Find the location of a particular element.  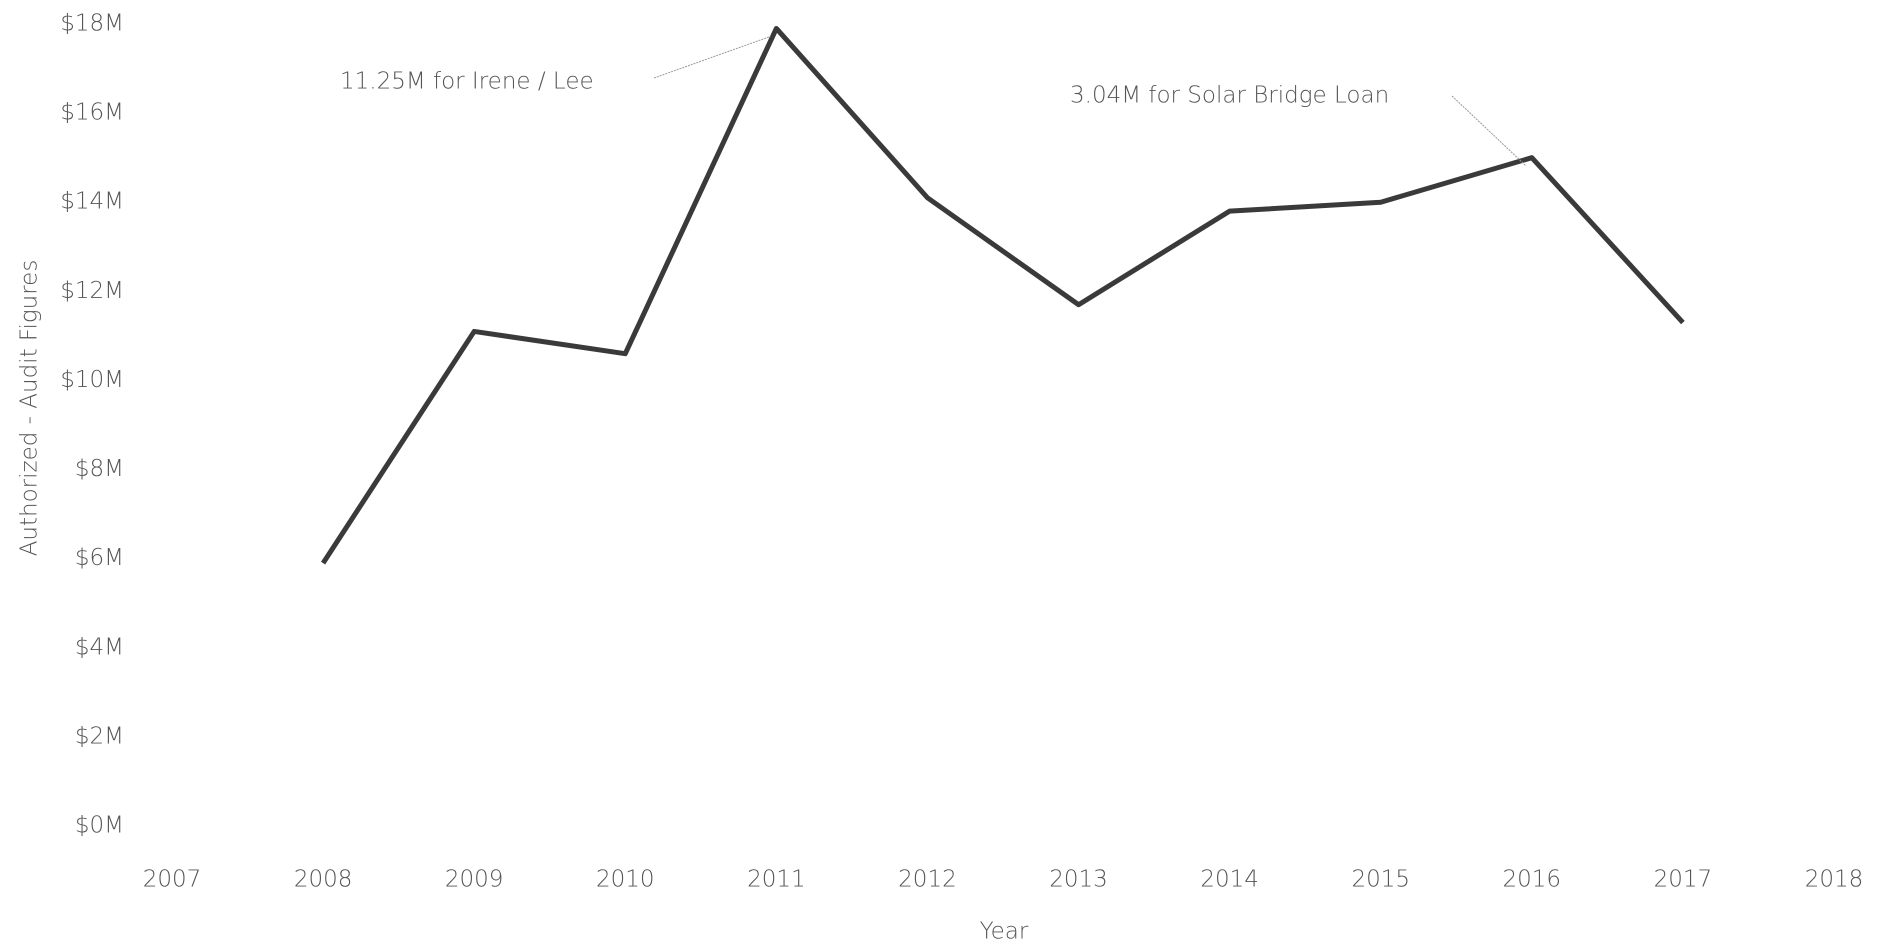

x-tick-label: 2014 is located at coordinates (1229, 880).